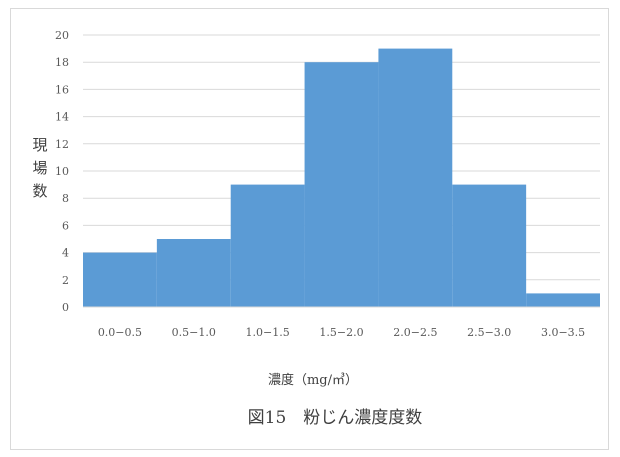 The height and width of the screenshot is (457, 620). What do you see at coordinates (62, 89) in the screenshot?
I see `y-tick-label: 16` at bounding box center [62, 89].